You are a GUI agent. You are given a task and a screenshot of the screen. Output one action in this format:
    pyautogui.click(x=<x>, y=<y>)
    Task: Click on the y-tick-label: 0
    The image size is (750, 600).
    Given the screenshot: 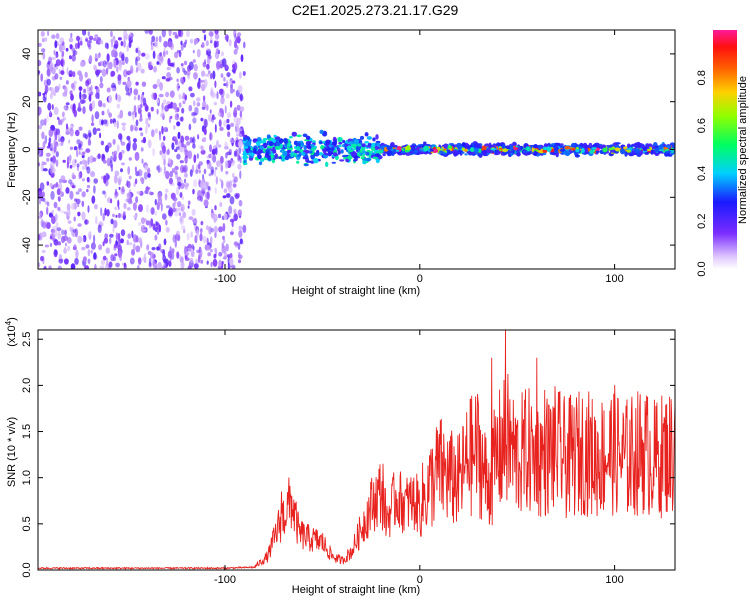 What is the action you would take?
    pyautogui.click(x=27, y=149)
    